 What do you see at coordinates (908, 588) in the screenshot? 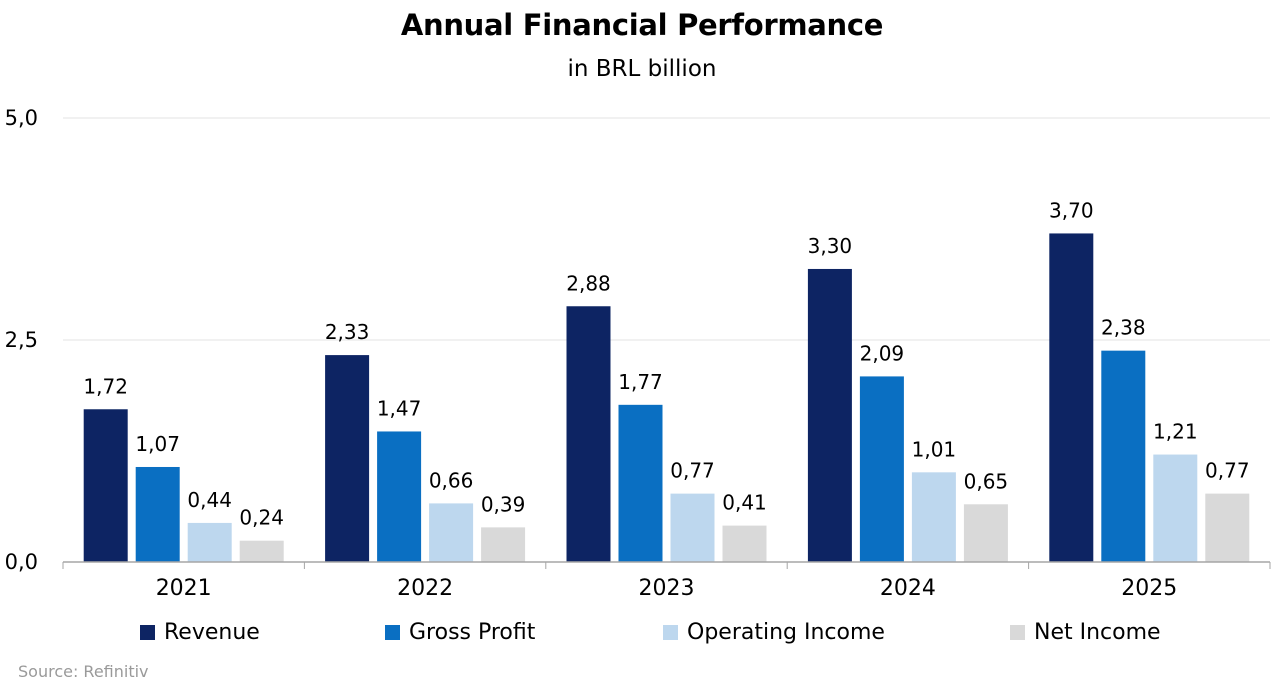
I see `x-tick-label: 2024` at bounding box center [908, 588].